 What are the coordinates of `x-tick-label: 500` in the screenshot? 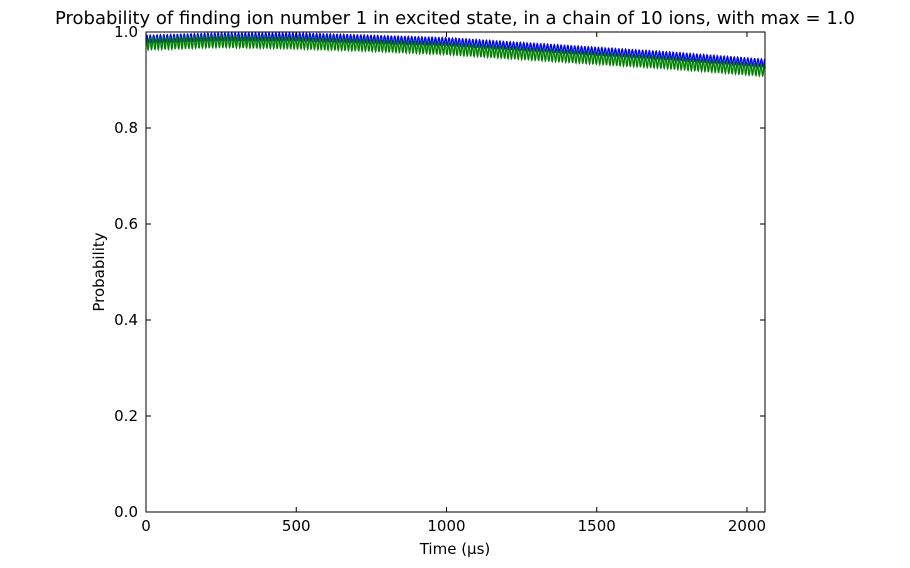 It's located at (296, 526).